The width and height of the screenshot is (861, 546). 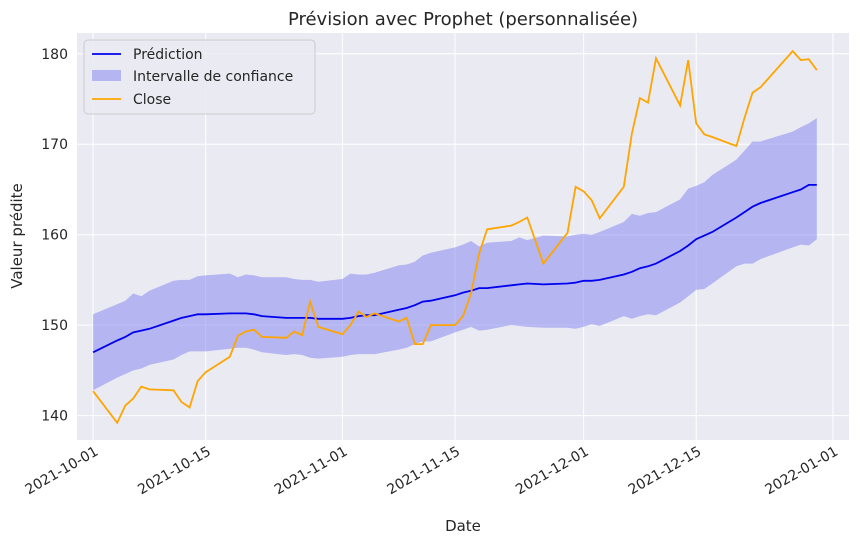 I want to click on y-tick-label: 160, so click(x=54, y=236).